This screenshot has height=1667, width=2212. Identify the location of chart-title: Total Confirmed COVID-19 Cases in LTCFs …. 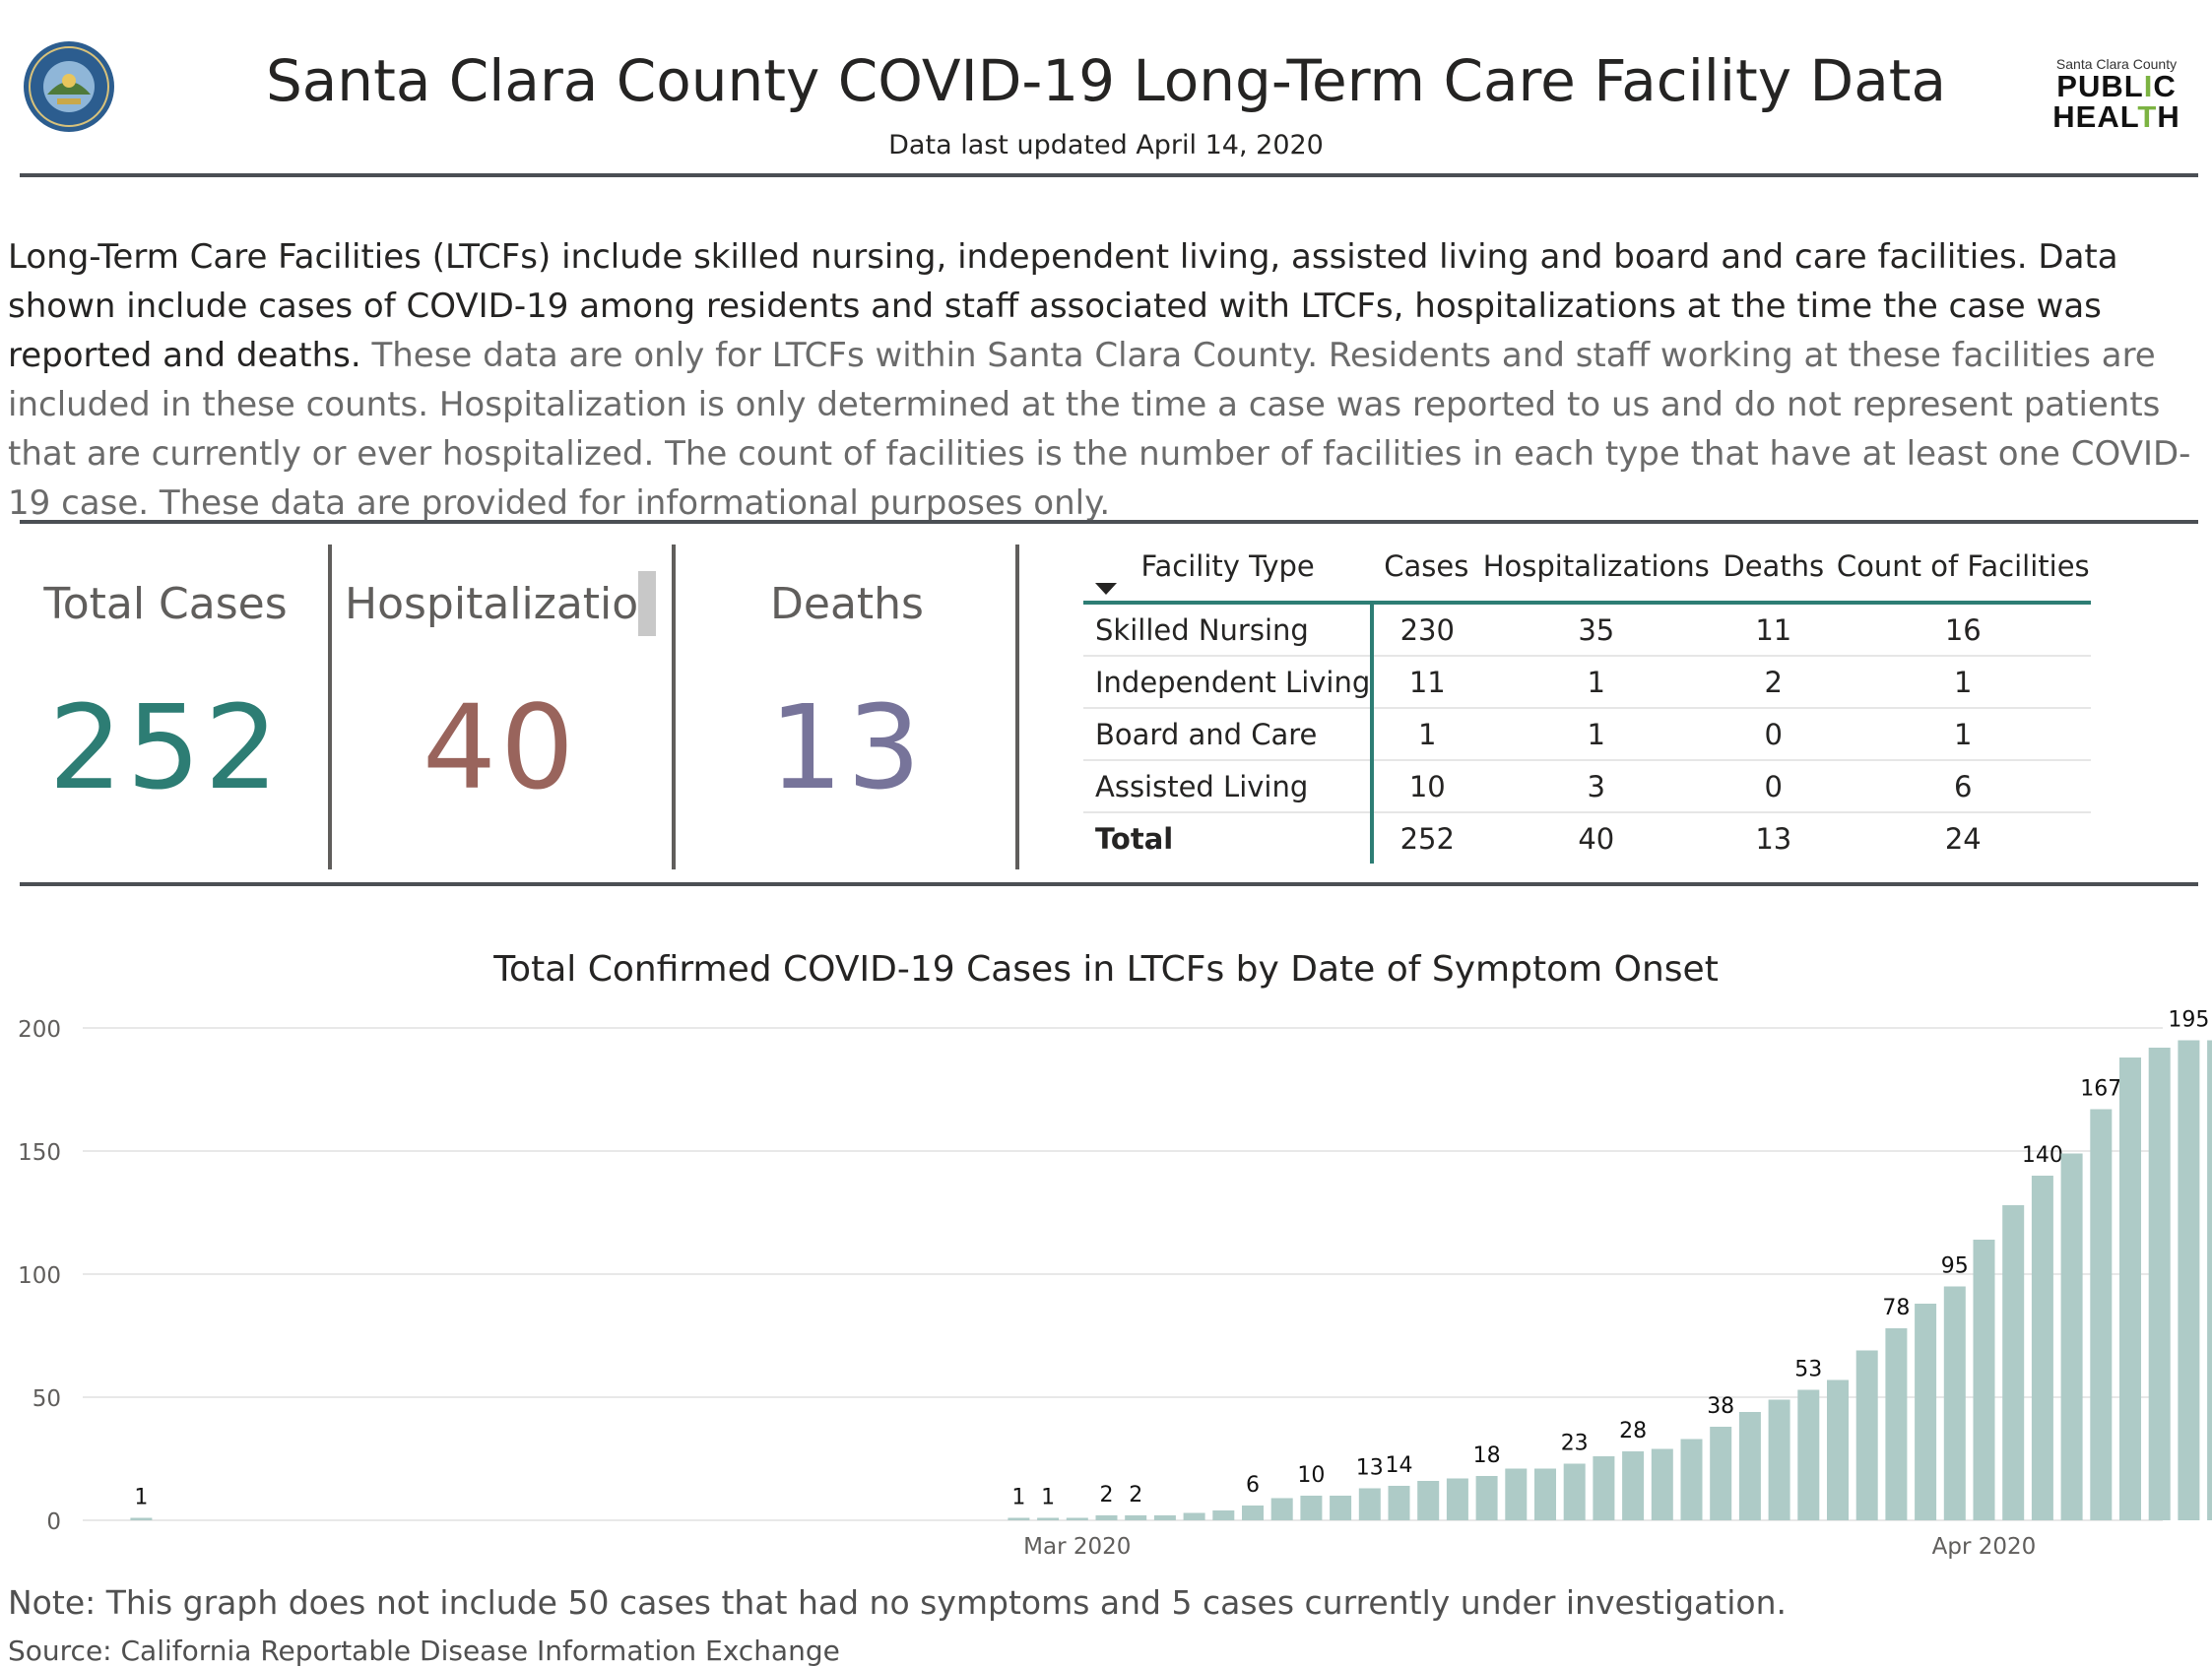
(1106, 969).